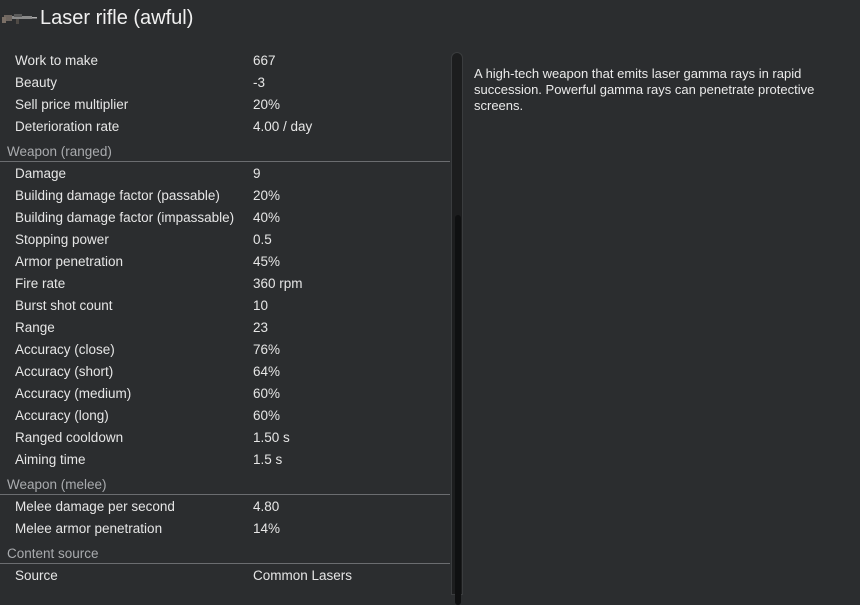 This screenshot has height=605, width=860. Describe the element at coordinates (69, 261) in the screenshot. I see `stat-label: Armor penetration` at that location.